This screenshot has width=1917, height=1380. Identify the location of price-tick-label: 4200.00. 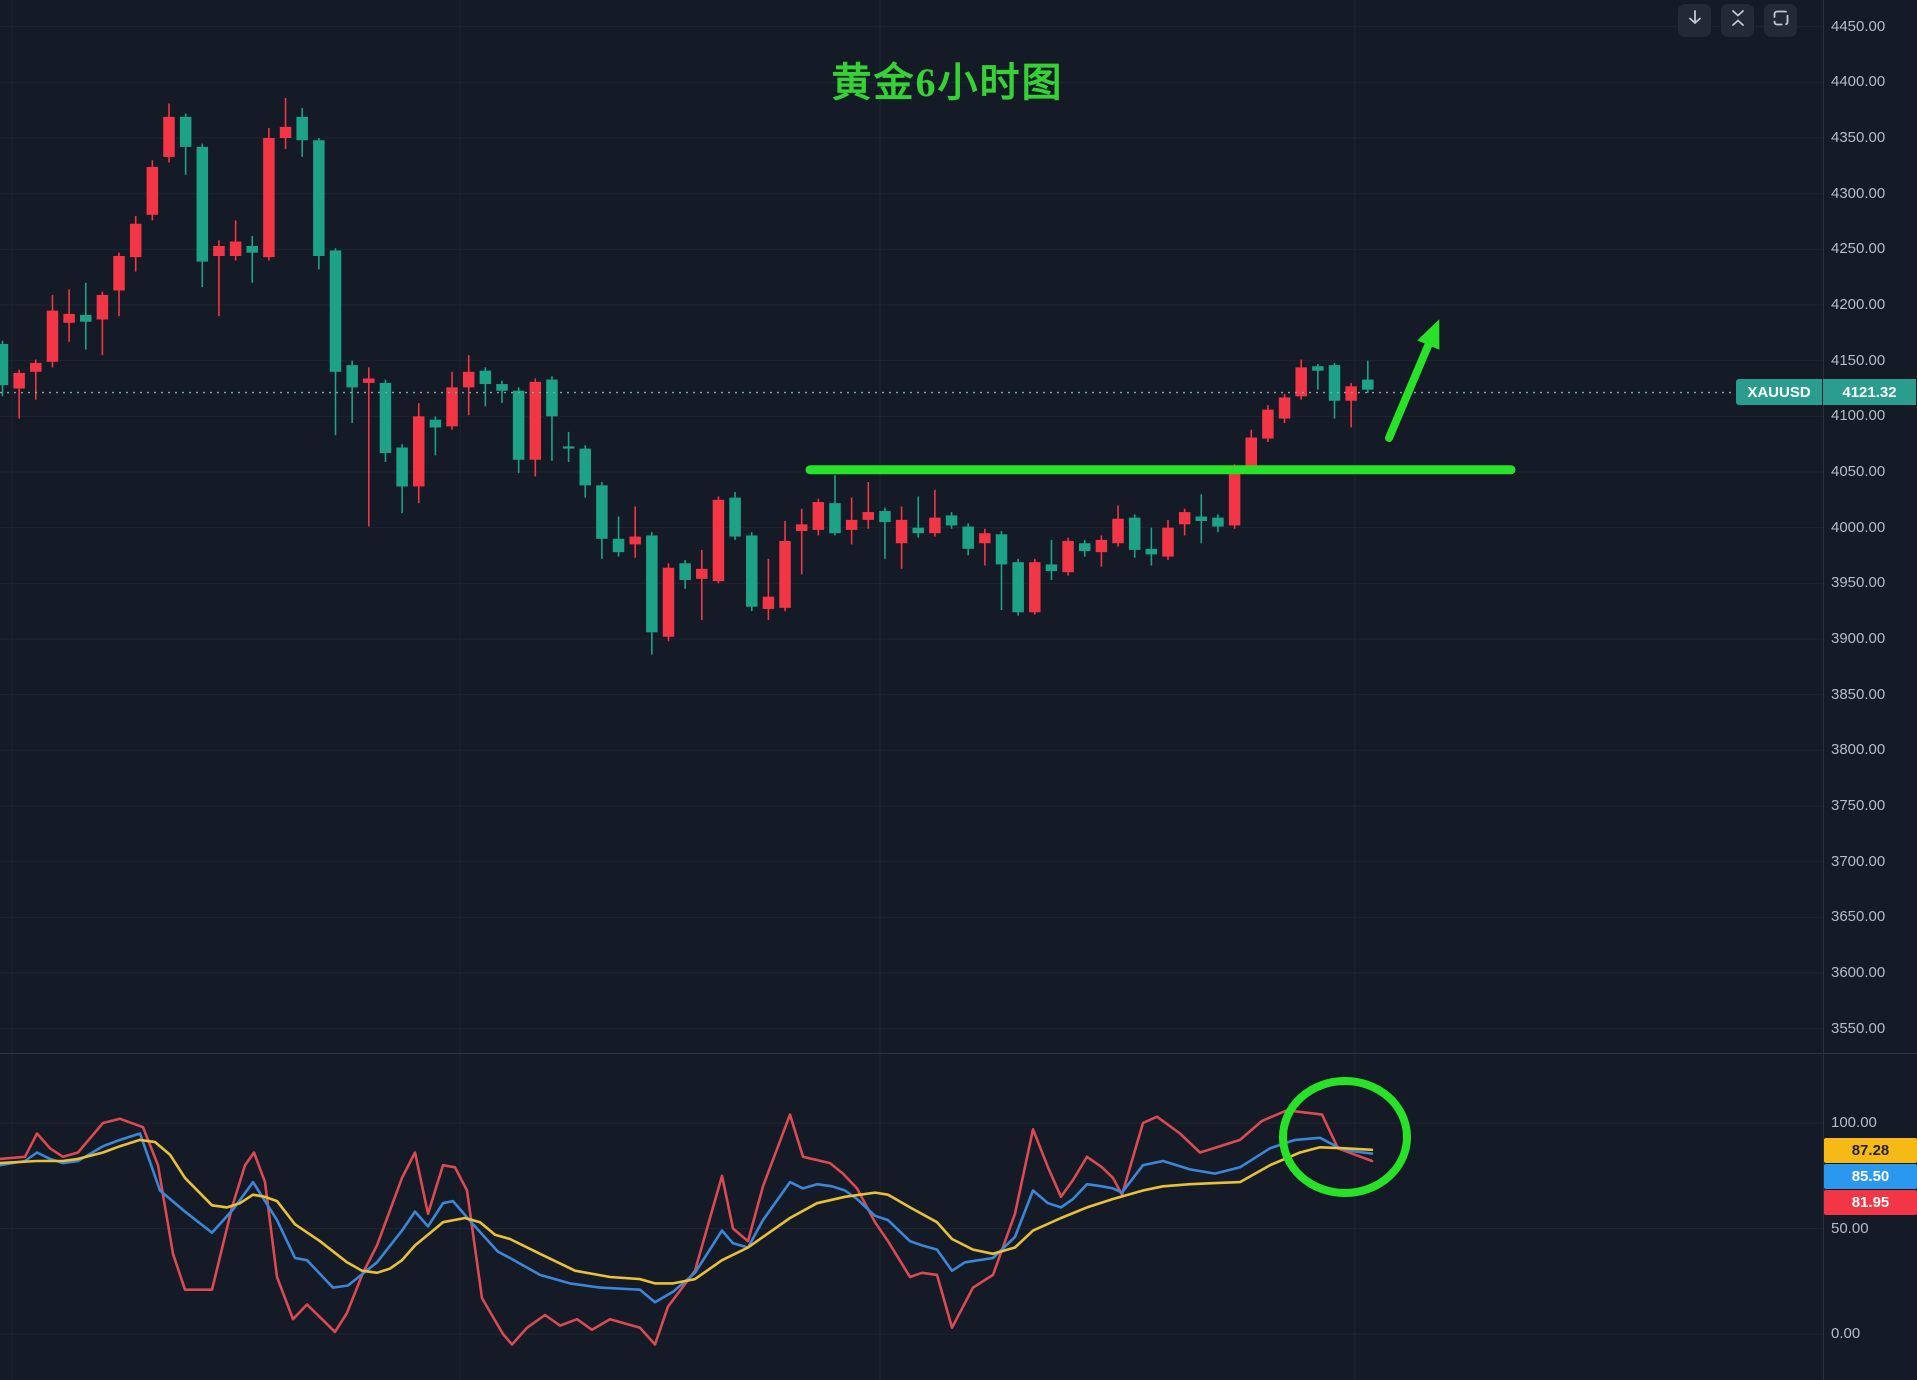
(1858, 304).